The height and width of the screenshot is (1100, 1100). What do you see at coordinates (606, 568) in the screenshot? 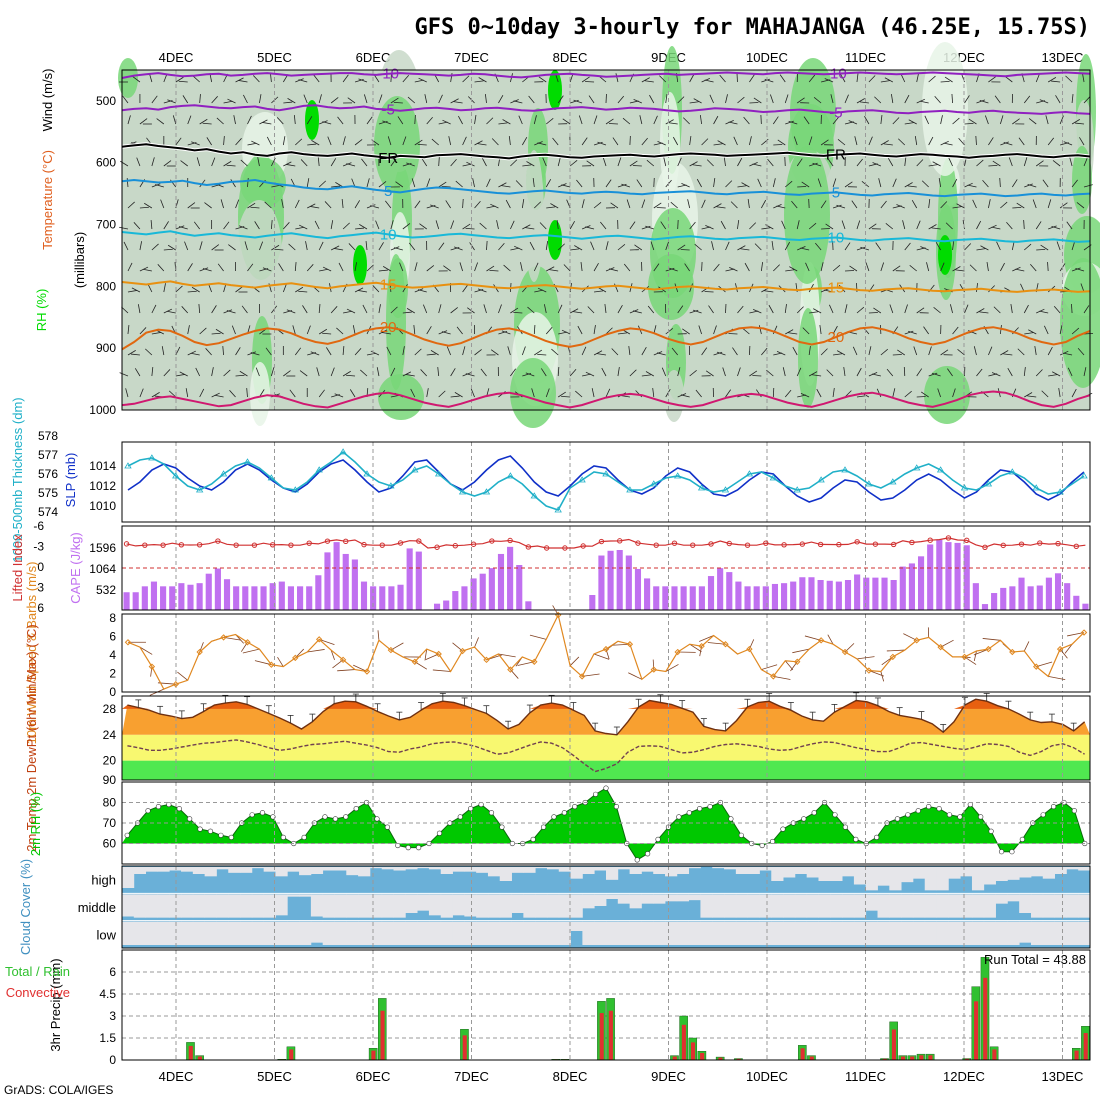
I see `panel-frame` at bounding box center [606, 568].